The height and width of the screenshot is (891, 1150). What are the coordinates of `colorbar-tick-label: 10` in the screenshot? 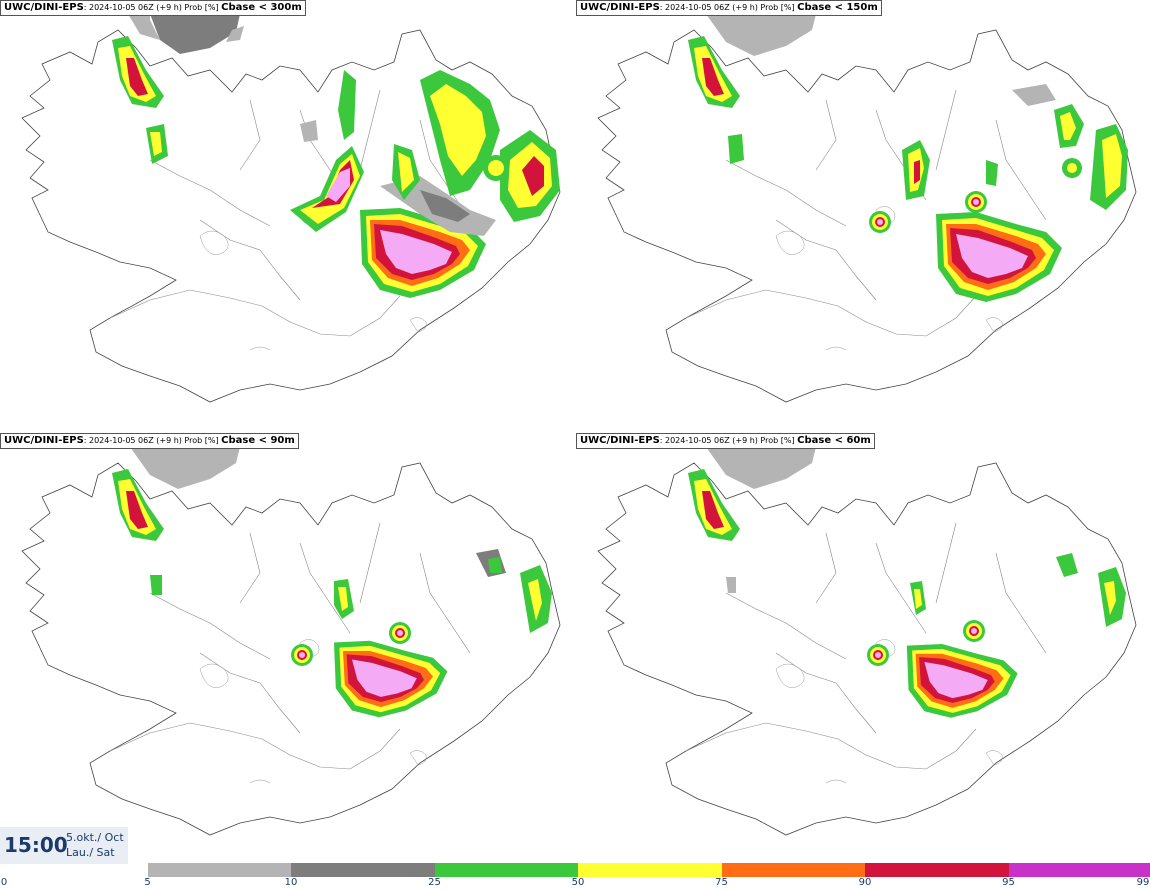 It's located at (291, 882).